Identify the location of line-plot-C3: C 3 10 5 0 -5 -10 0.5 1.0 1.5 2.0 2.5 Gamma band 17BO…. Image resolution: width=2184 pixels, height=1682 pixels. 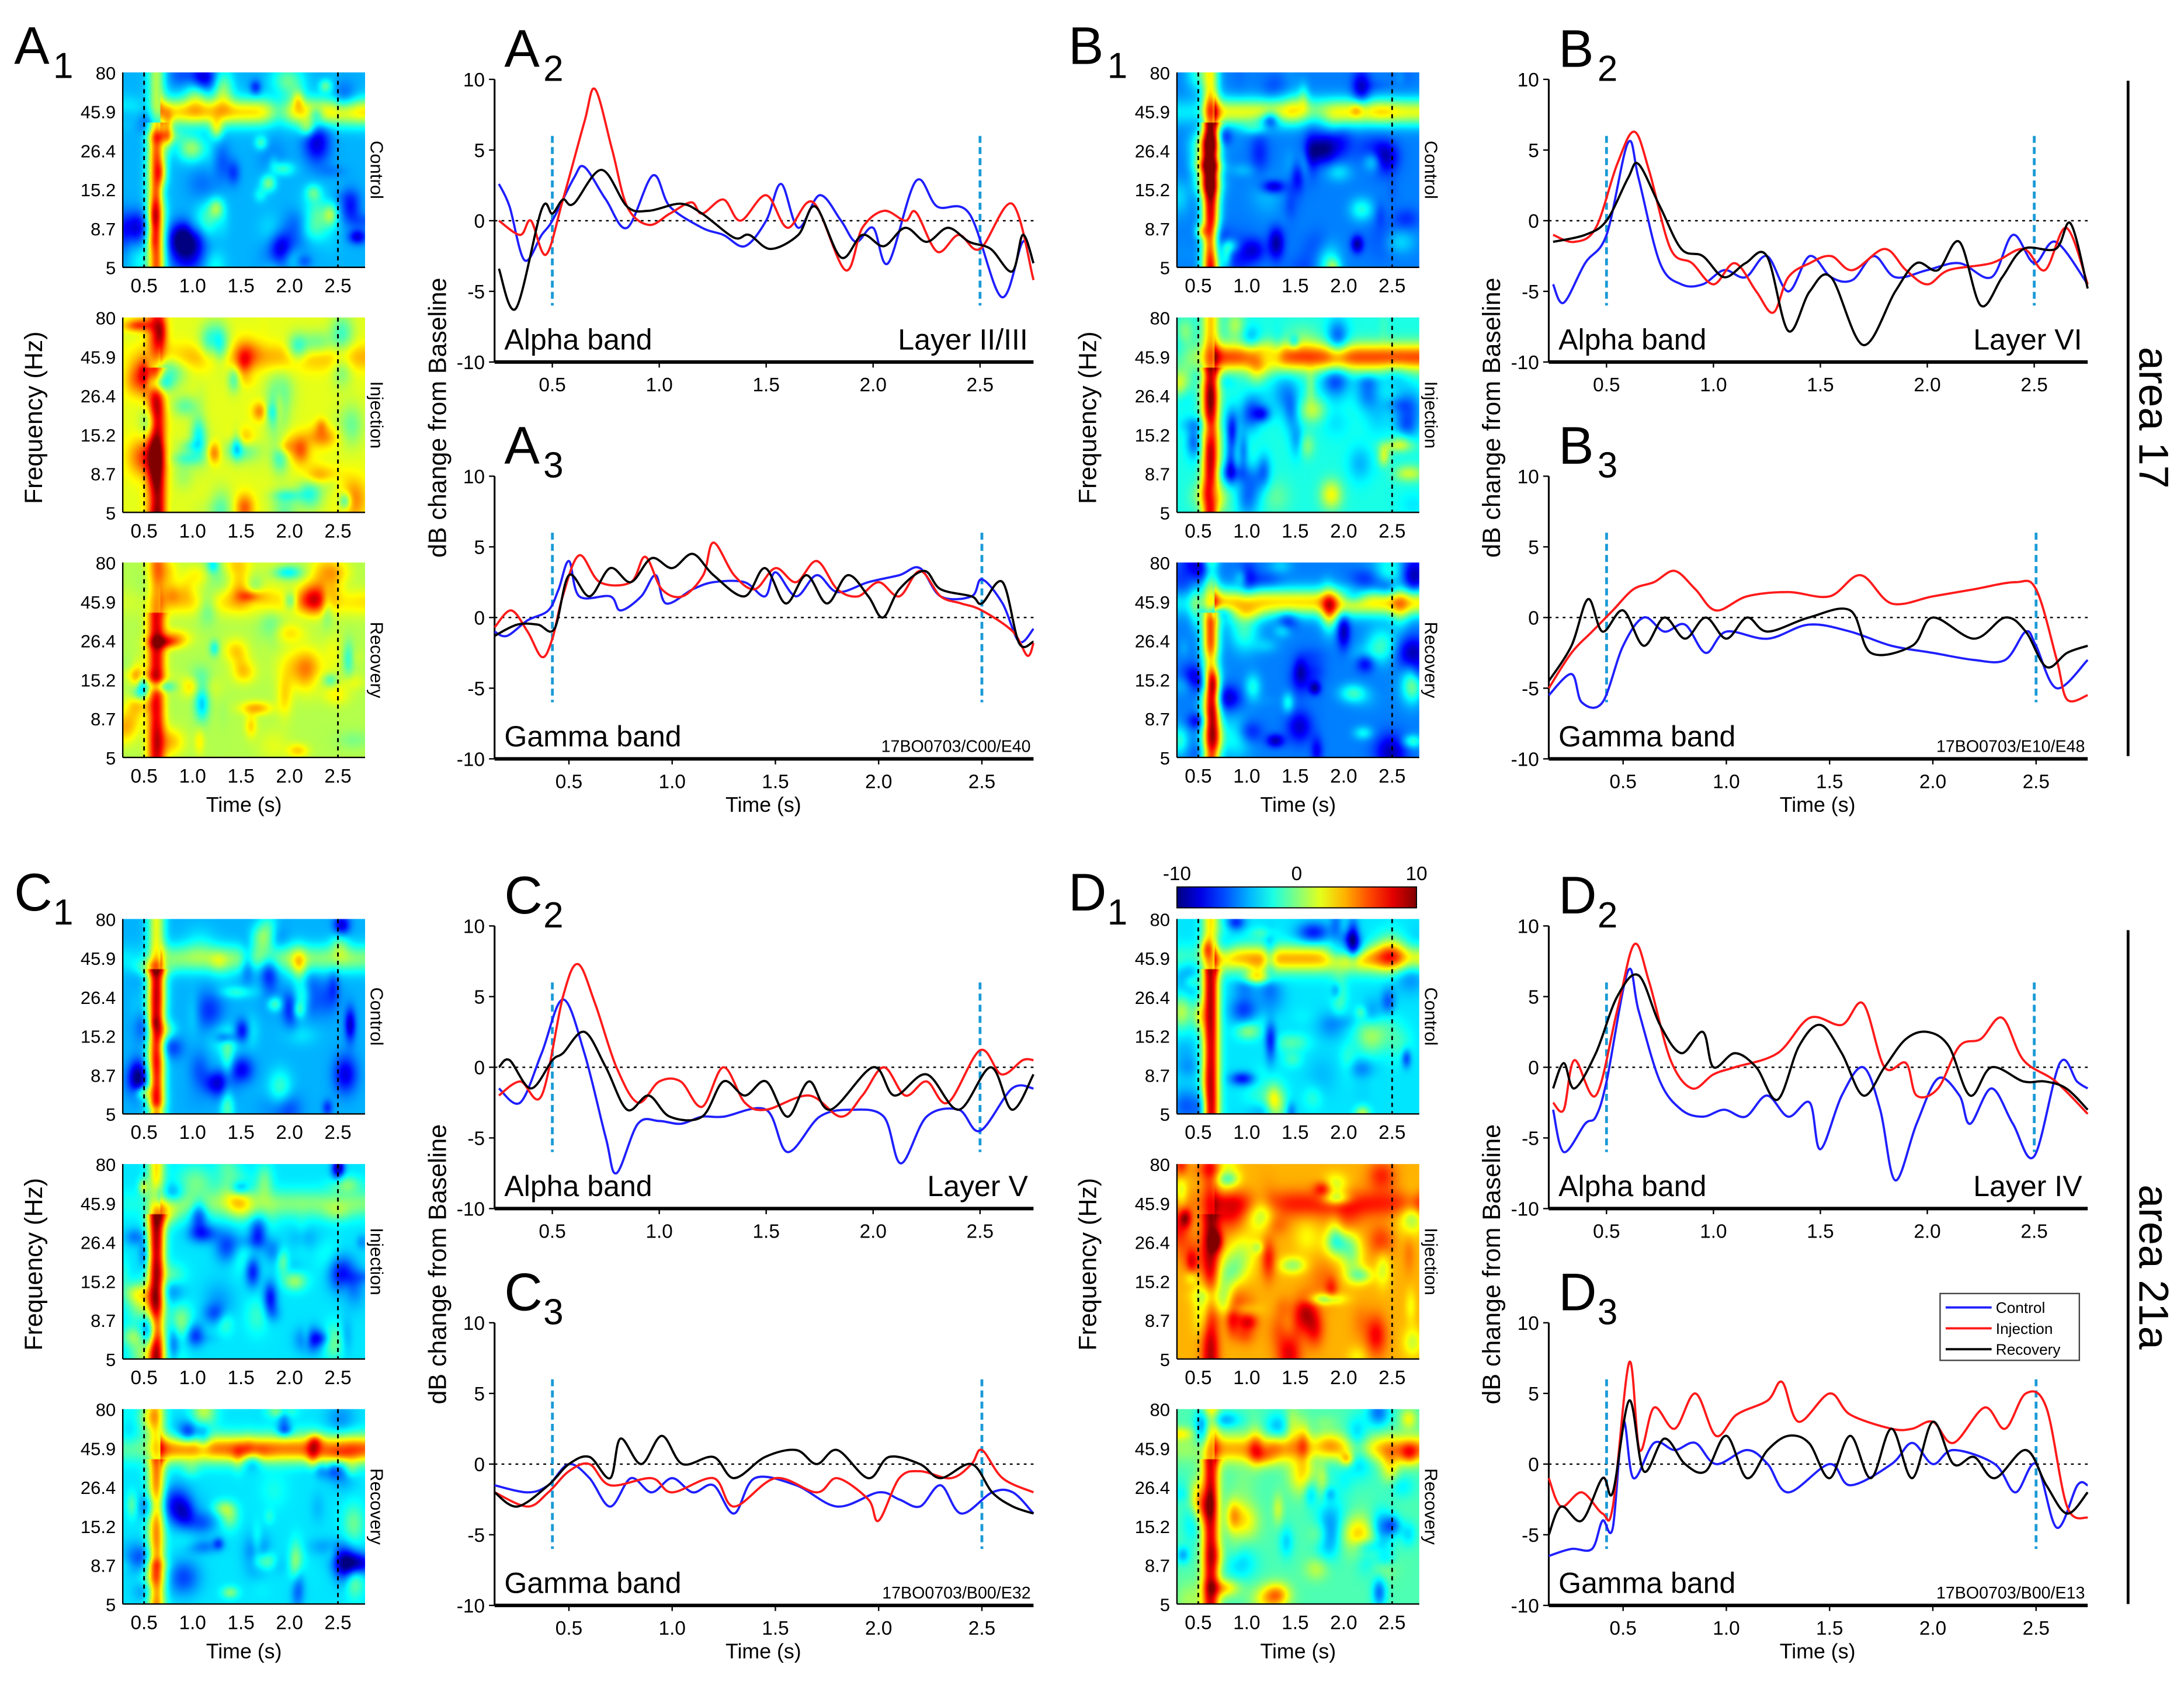
(745, 1451).